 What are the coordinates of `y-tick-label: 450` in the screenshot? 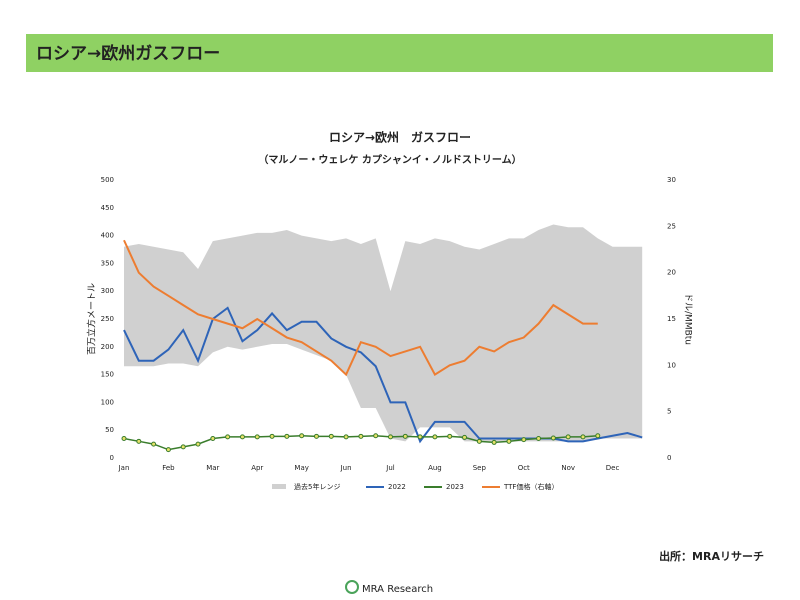 It's located at (107, 208).